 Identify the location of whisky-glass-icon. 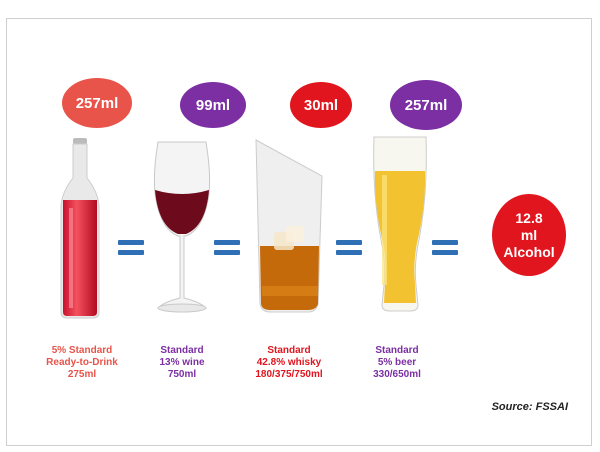
(289, 226).